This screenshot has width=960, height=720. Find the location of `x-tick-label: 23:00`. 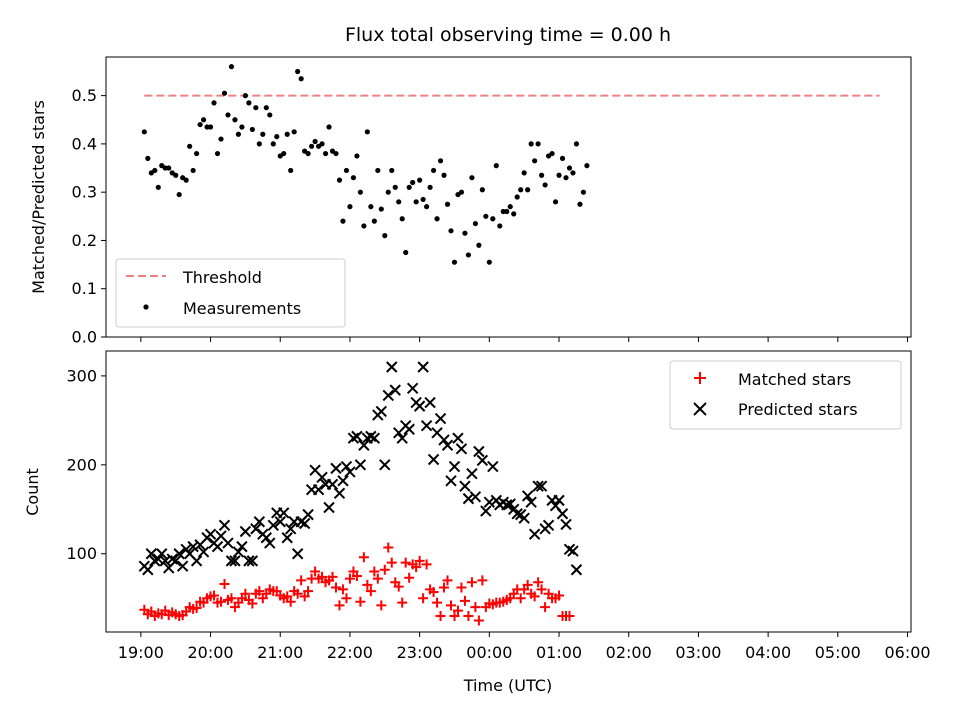

x-tick-label: 23:00 is located at coordinates (420, 652).